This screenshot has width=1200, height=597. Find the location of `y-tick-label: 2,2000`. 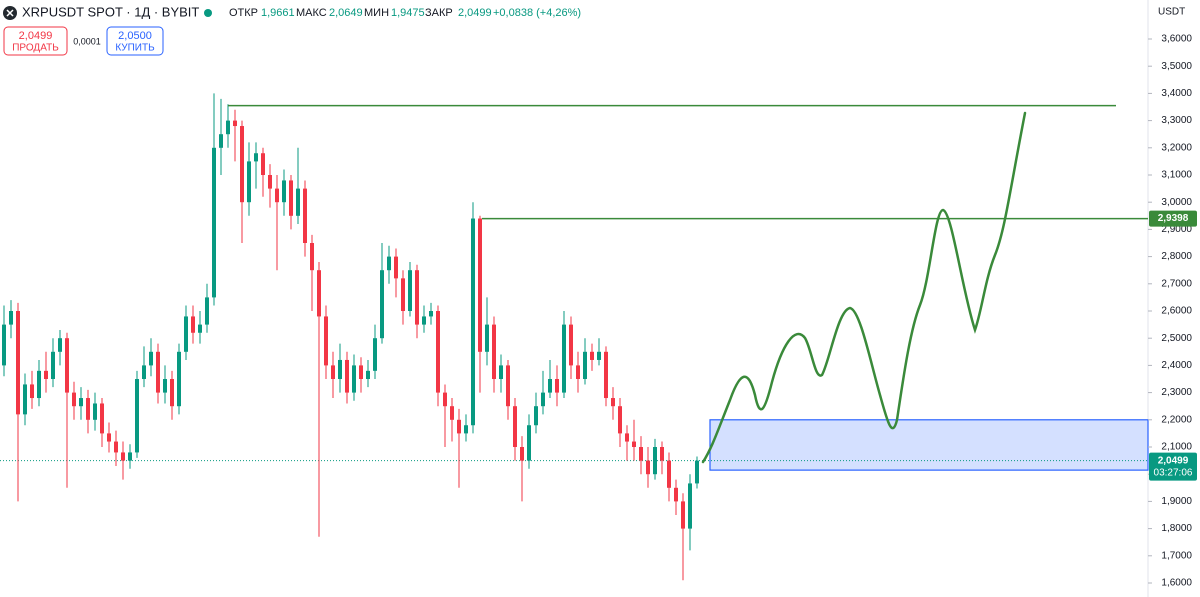

y-tick-label: 2,2000 is located at coordinates (1176, 419).